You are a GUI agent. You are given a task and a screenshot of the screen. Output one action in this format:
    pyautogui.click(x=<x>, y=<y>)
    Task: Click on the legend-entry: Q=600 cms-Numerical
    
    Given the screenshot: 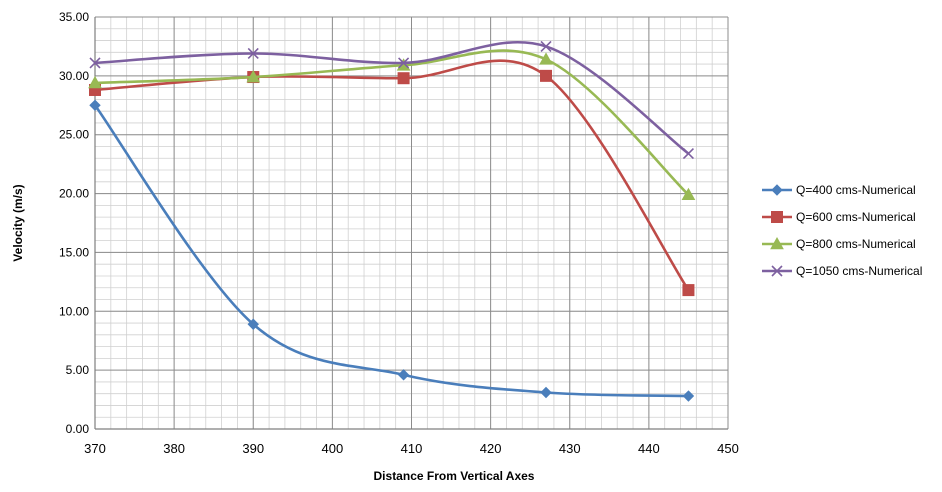 What is the action you would take?
    pyautogui.click(x=839, y=217)
    